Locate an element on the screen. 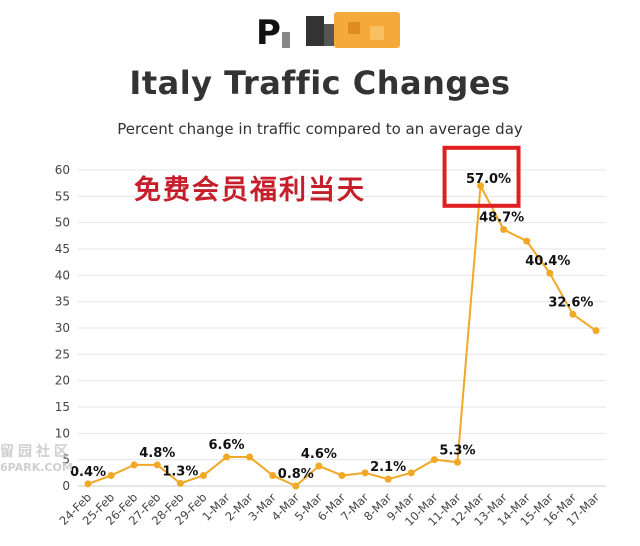 Image resolution: width=640 pixels, height=546 pixels. logo-letter: P is located at coordinates (268, 32).